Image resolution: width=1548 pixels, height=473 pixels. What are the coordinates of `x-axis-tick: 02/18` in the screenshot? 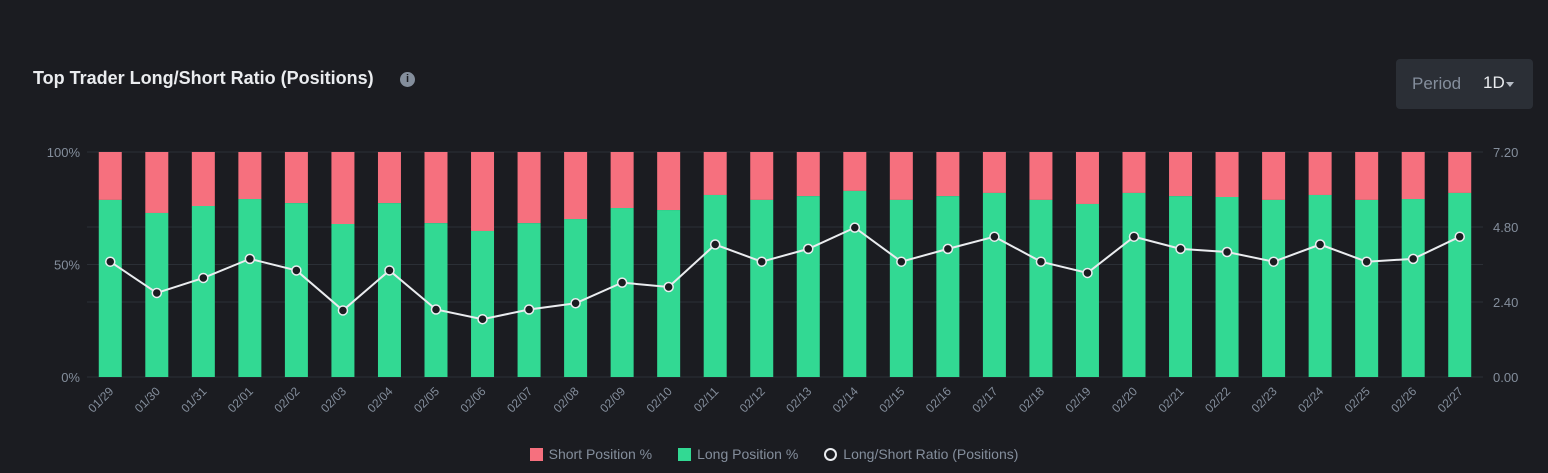 It's located at (1031, 399).